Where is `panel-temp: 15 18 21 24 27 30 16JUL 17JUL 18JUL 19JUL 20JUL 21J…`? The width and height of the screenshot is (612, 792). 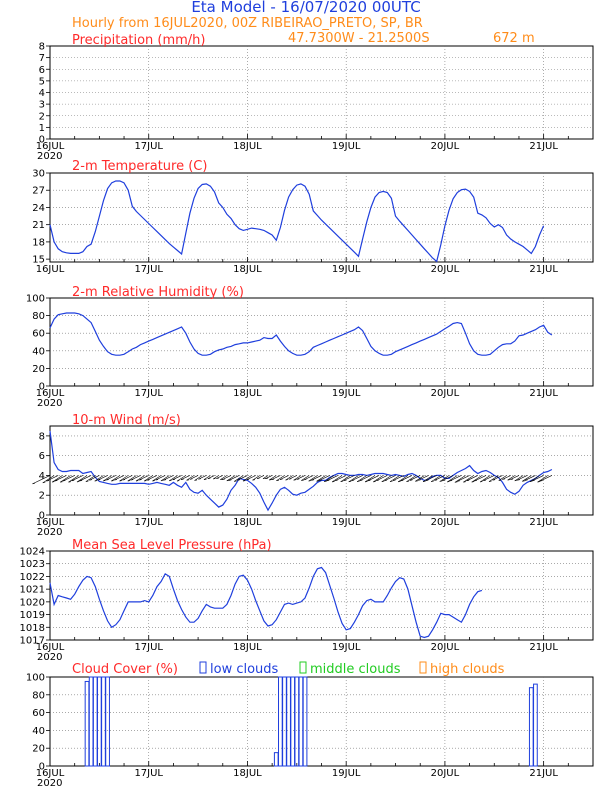
panel-temp: 15 18 21 24 27 30 16JUL 17JUL 18JUL 19JUL 20JUL 21J… is located at coordinates (313, 217).